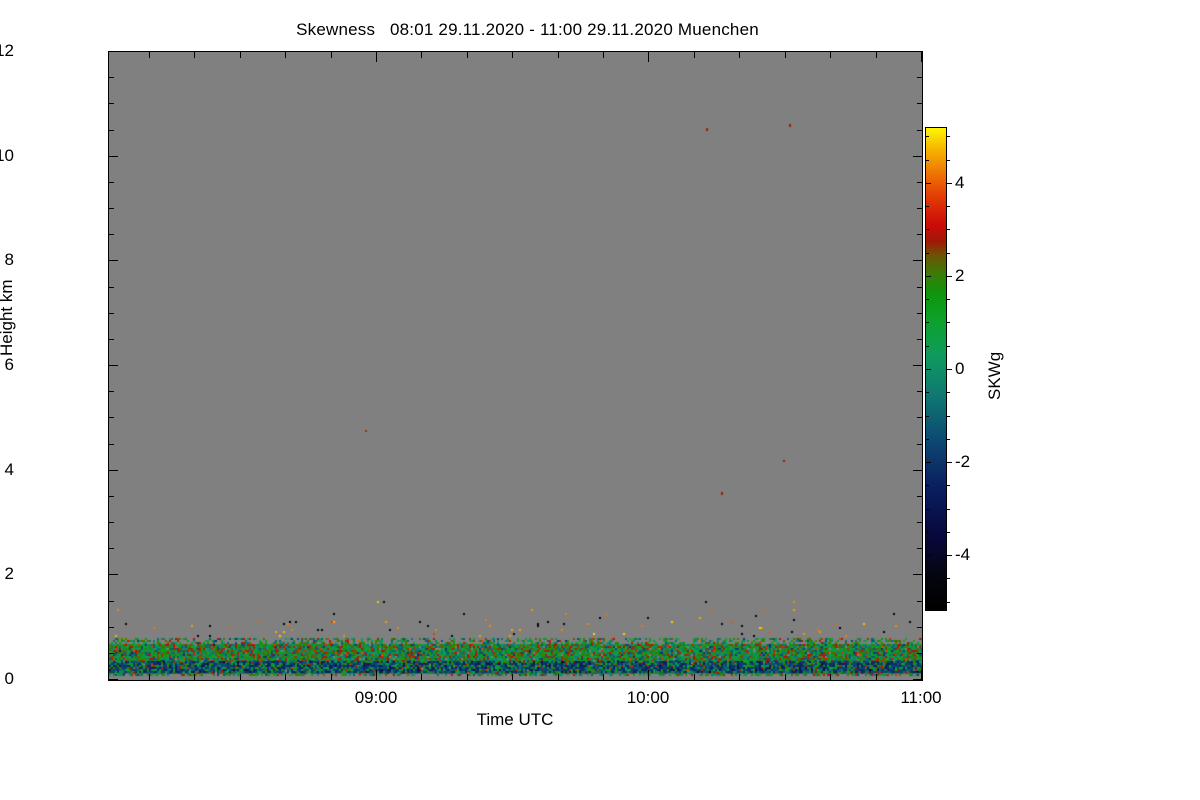  What do you see at coordinates (963, 554) in the screenshot?
I see `colorbar-tick-label: -4` at bounding box center [963, 554].